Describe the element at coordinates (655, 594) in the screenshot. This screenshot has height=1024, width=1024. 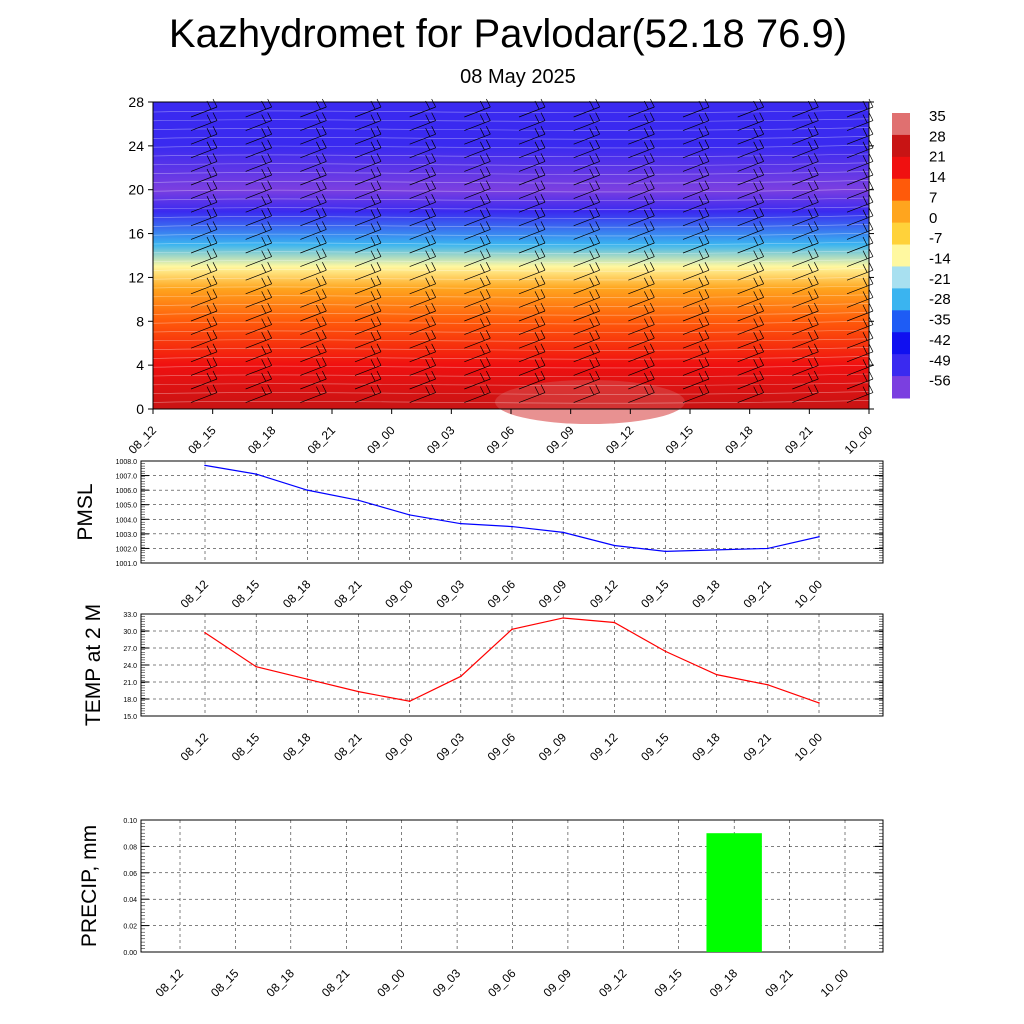
I see `x-tick-label: 09_15` at that location.